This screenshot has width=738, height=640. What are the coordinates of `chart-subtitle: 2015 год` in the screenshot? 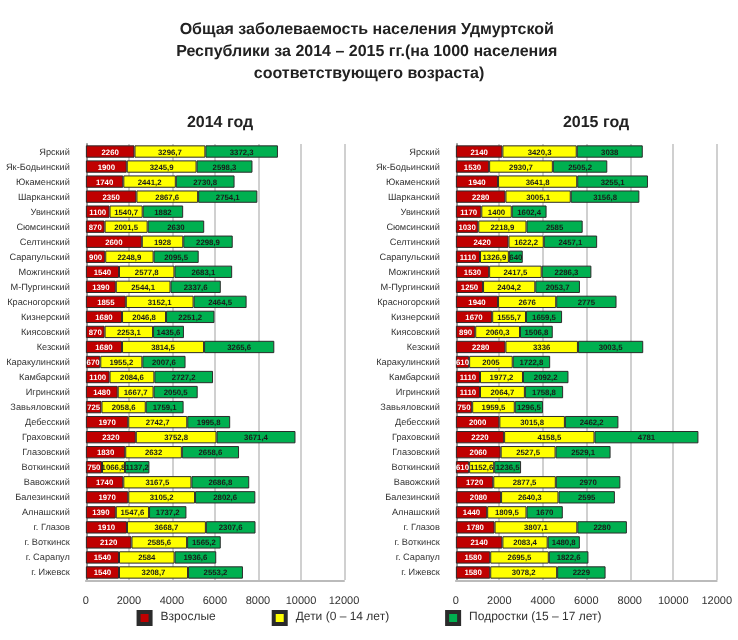 It's located at (596, 122).